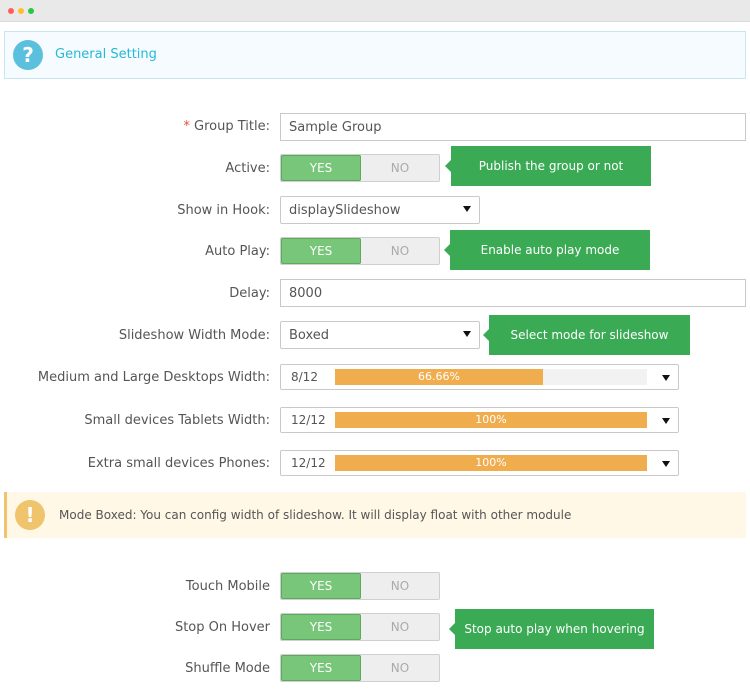 This screenshot has width=750, height=700. I want to click on auto-play-label: Auto Play:, so click(237, 251).